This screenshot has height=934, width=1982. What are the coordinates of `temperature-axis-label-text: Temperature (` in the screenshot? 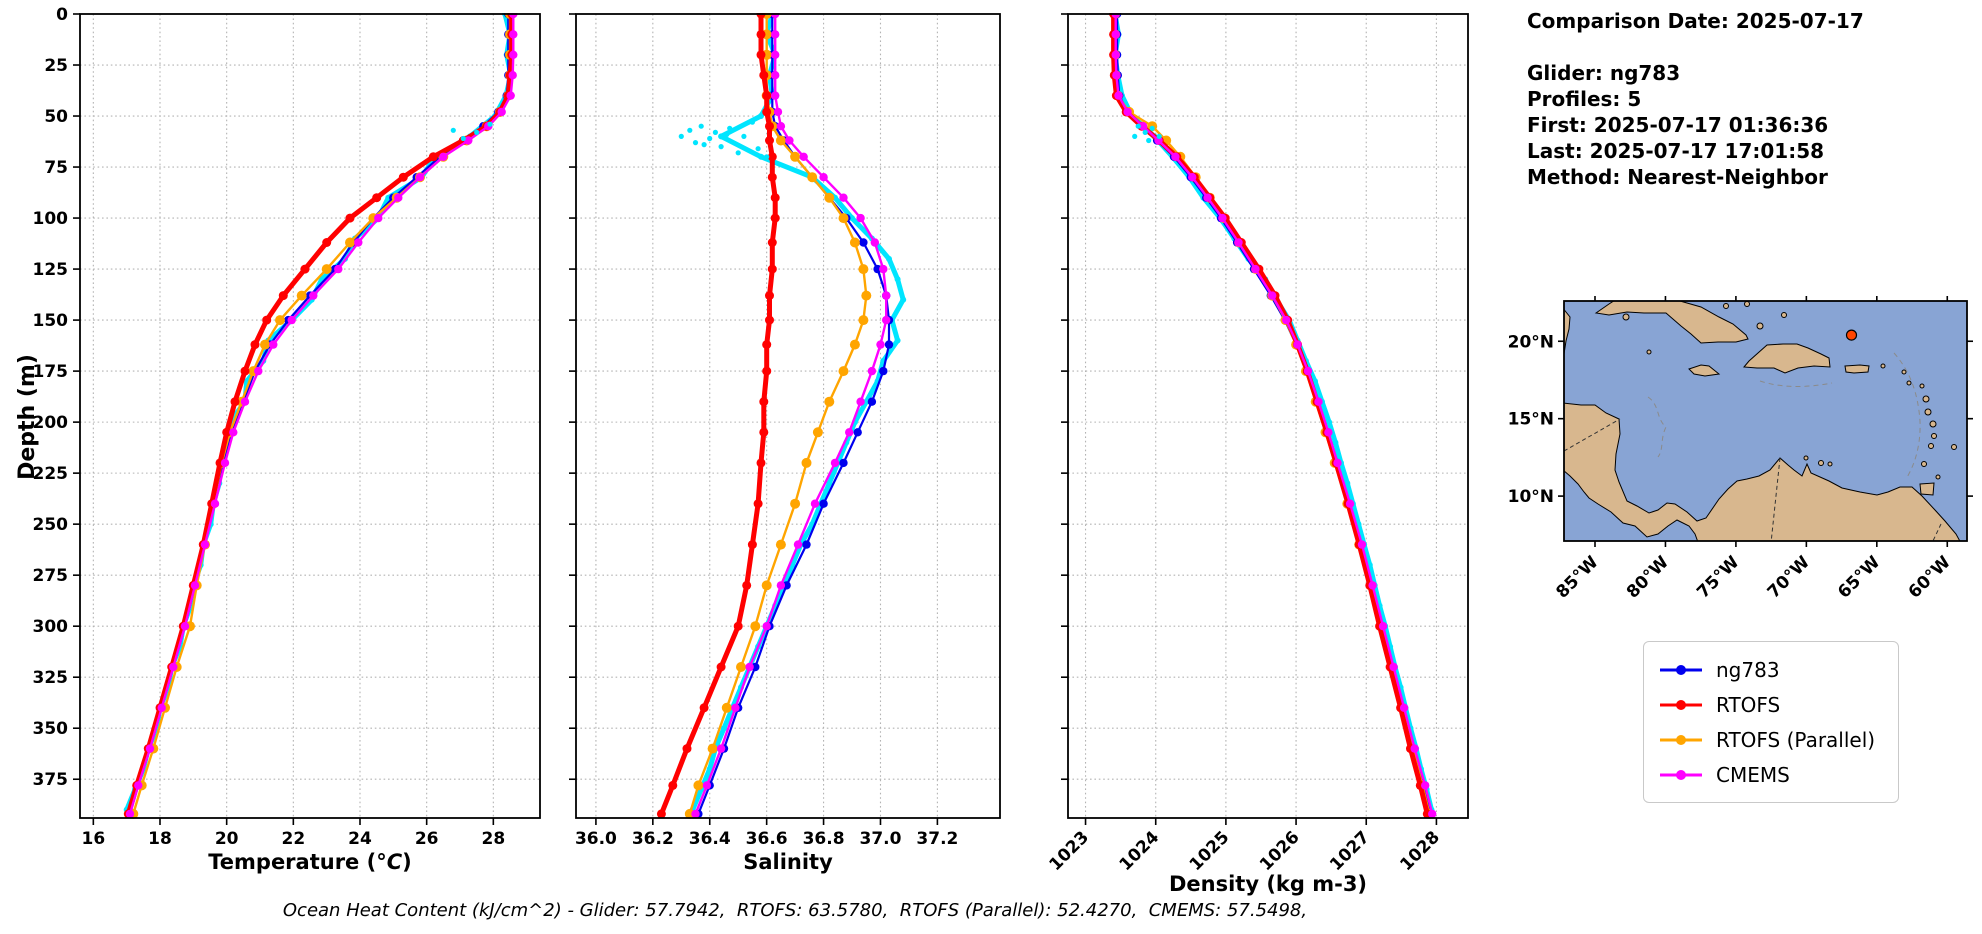 It's located at (292, 862).